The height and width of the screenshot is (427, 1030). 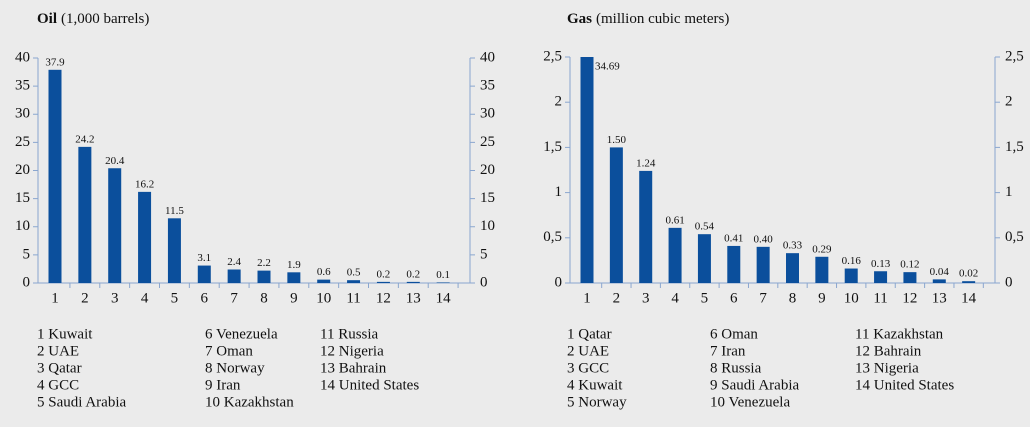 What do you see at coordinates (1014, 237) in the screenshot?
I see `y-tick-label-right: 0,5` at bounding box center [1014, 237].